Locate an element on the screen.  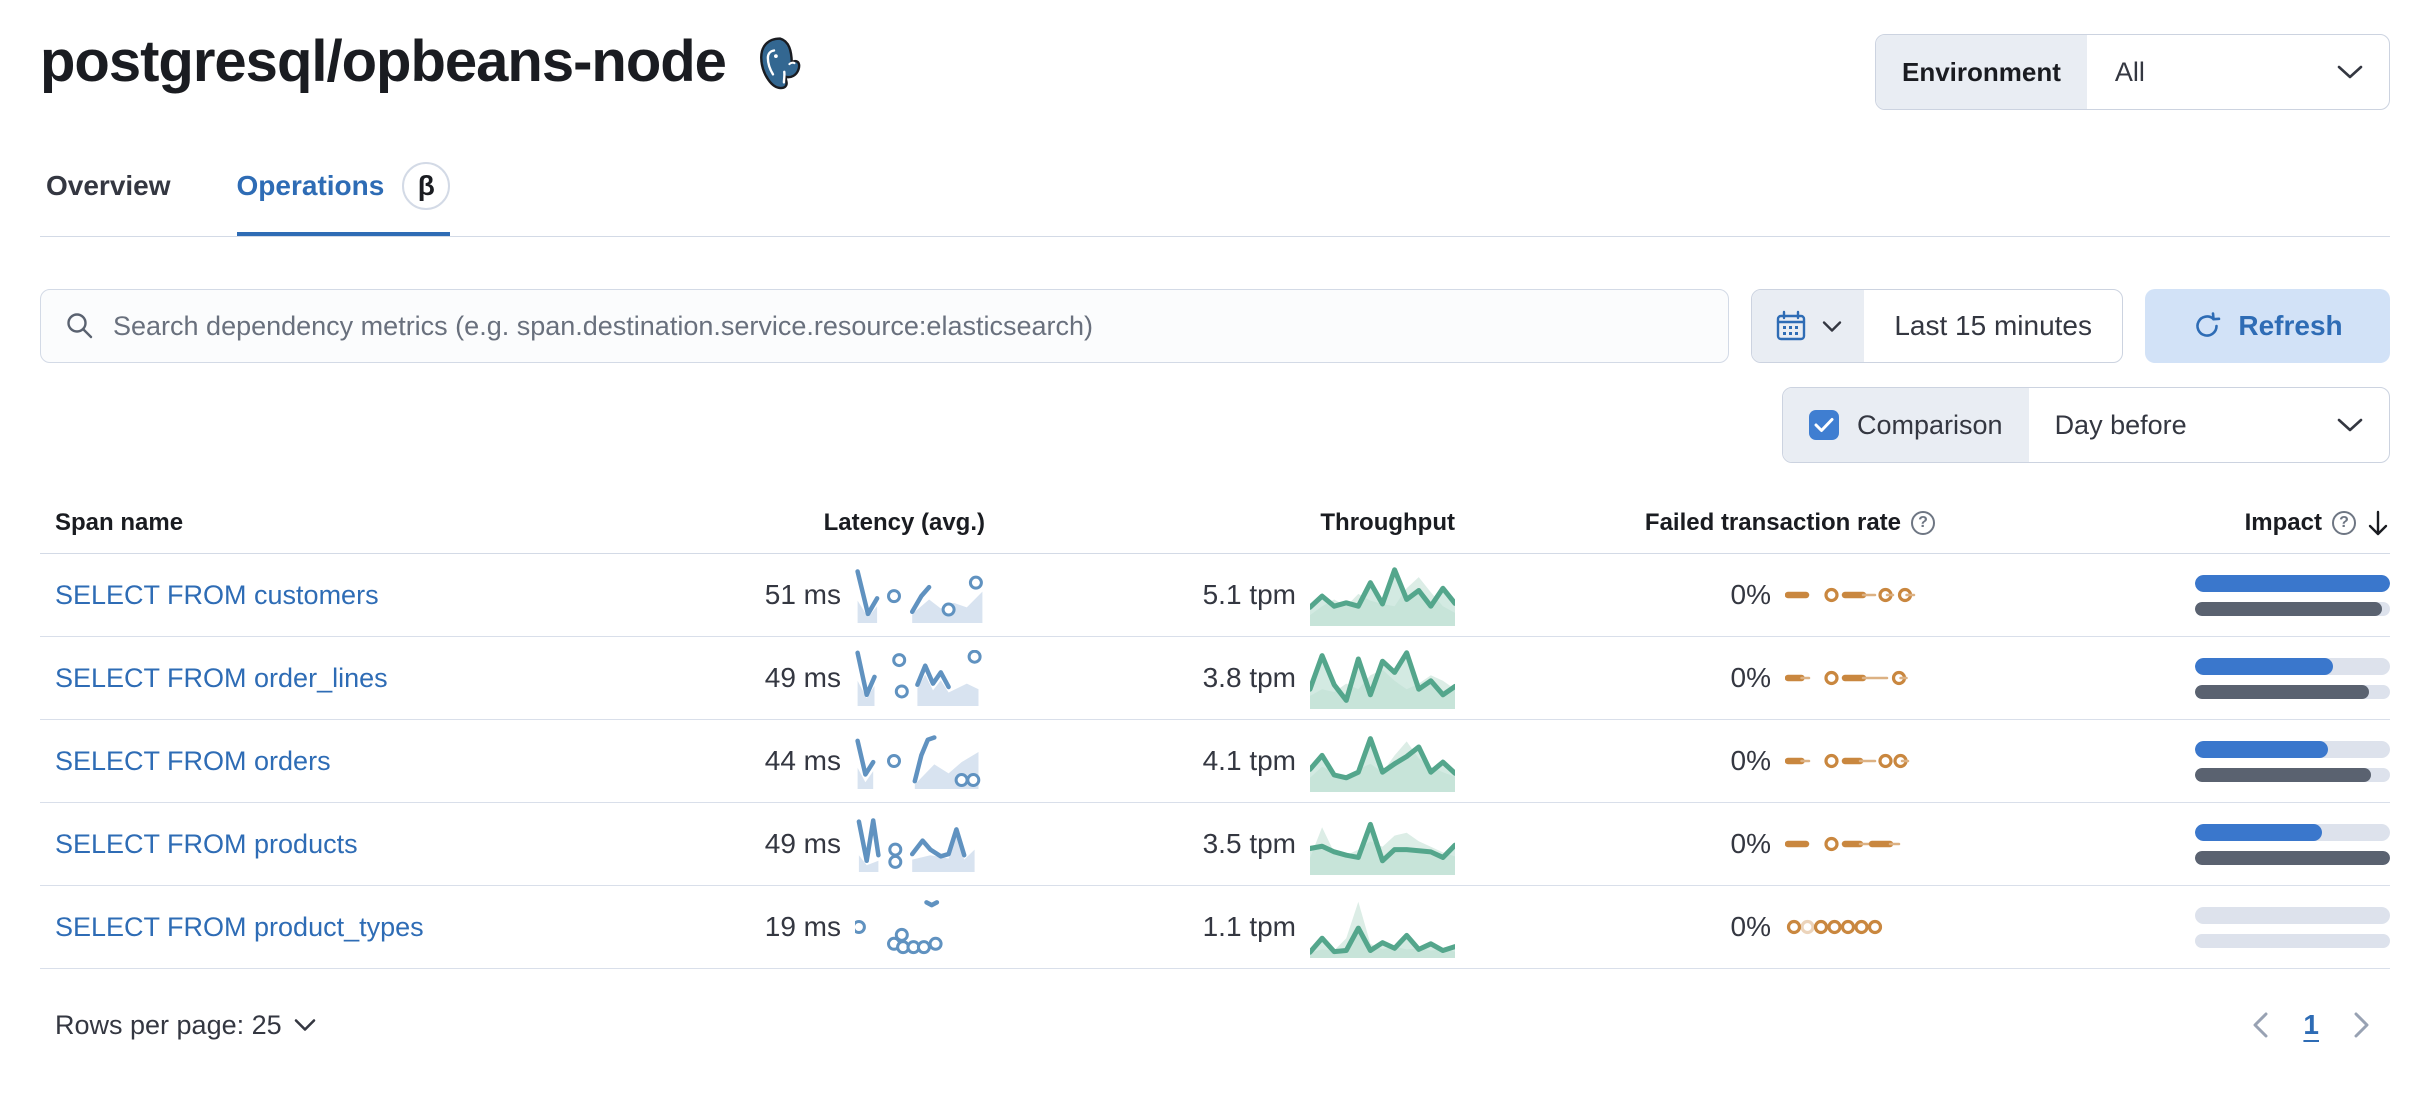
comparison-checkbox is located at coordinates (1824, 425).